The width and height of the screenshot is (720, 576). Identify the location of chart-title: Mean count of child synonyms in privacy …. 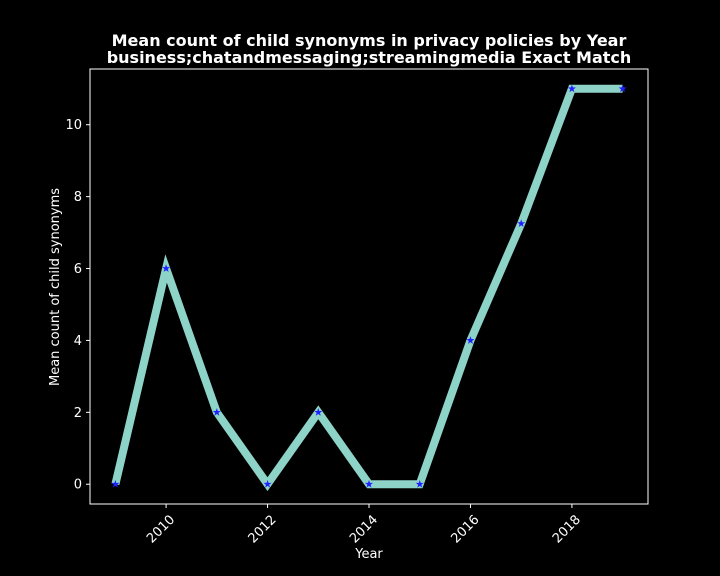
(369, 40).